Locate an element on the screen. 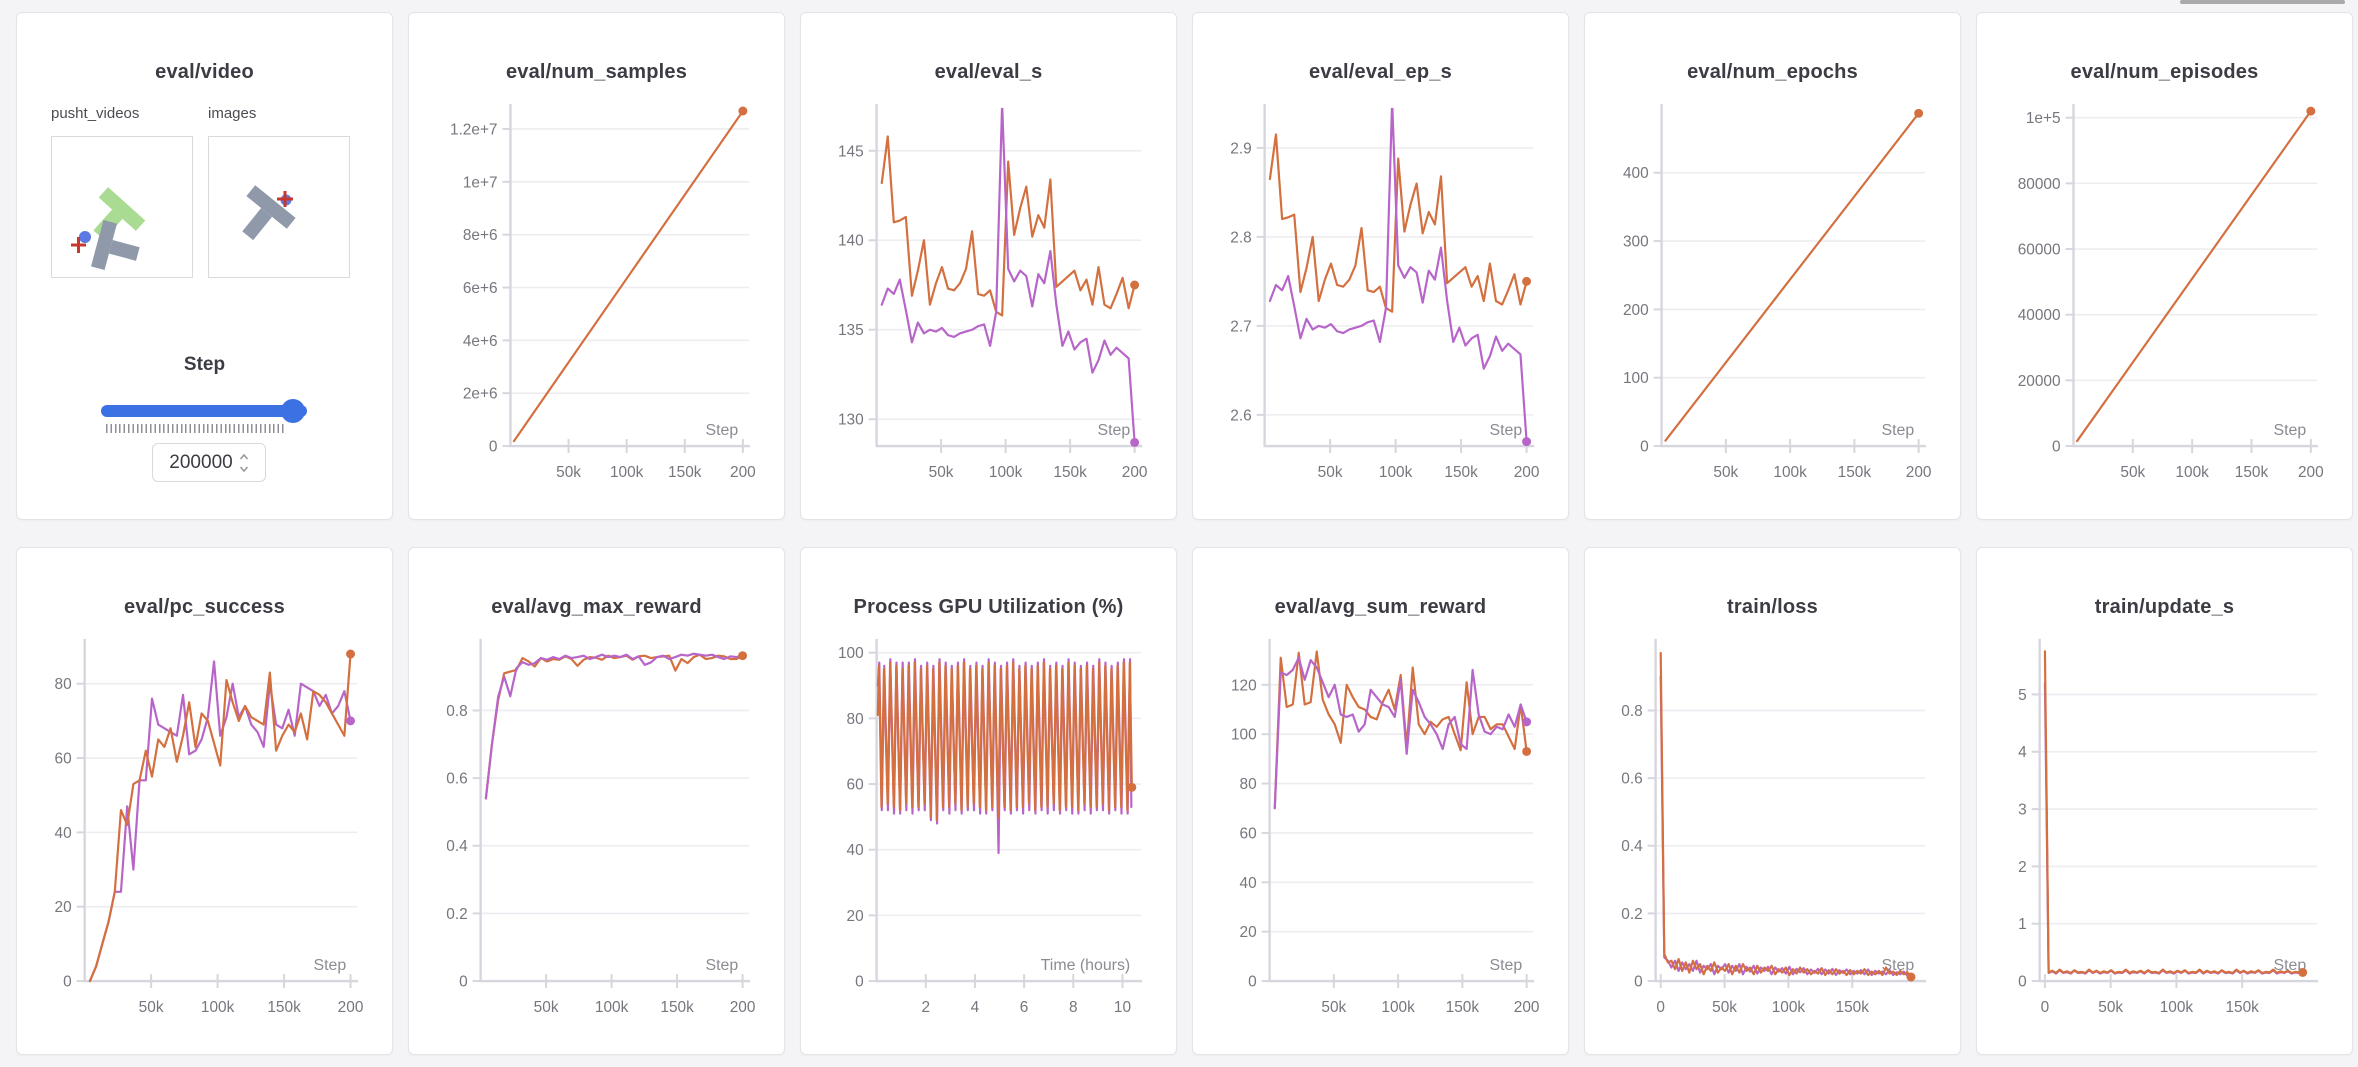  media-key-label: pusht_videos is located at coordinates (95, 113).